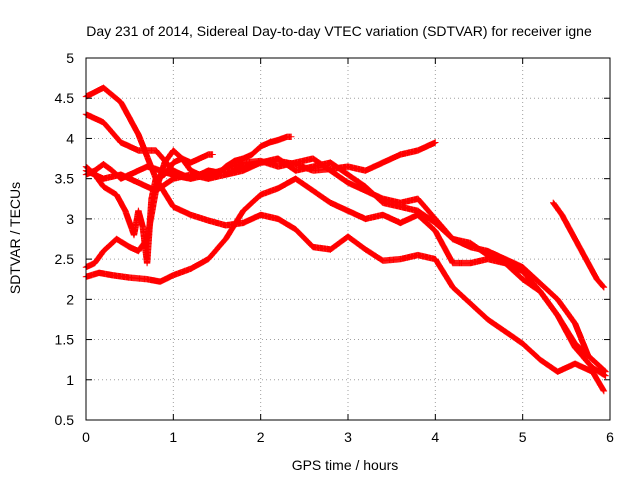  I want to click on x-tick-label: 3, so click(348, 437).